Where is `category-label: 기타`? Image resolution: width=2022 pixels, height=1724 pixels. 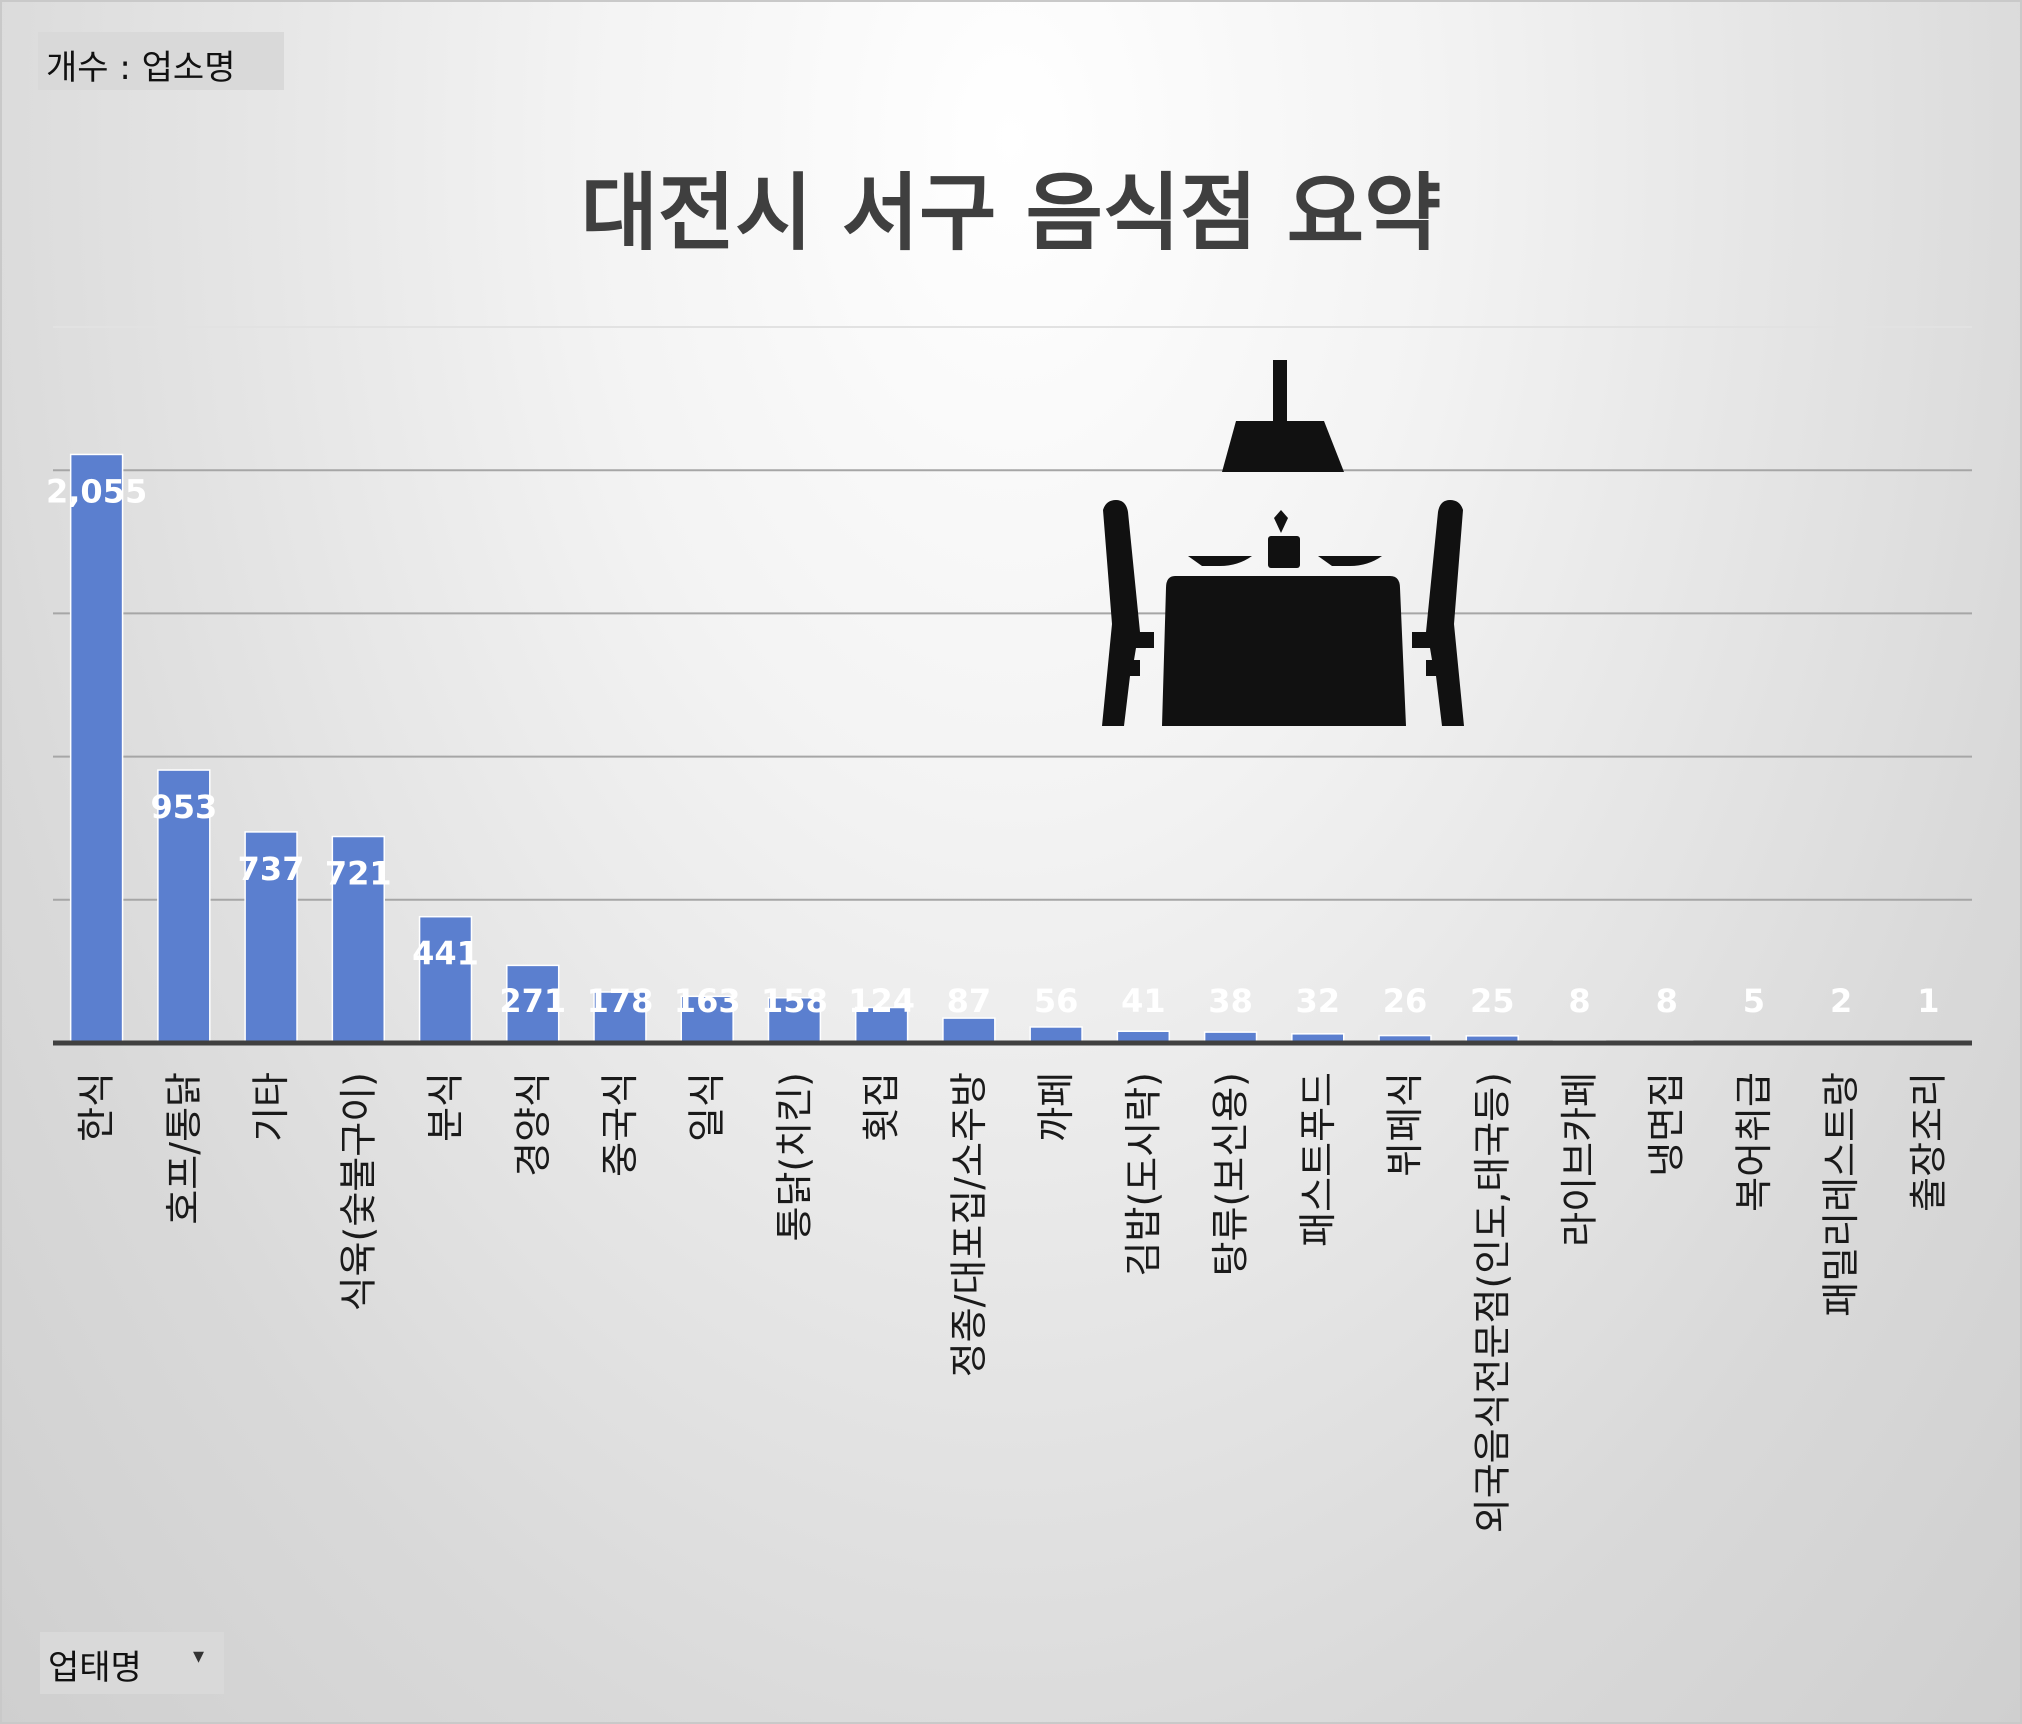
category-label: 기타 is located at coordinates (271, 1107).